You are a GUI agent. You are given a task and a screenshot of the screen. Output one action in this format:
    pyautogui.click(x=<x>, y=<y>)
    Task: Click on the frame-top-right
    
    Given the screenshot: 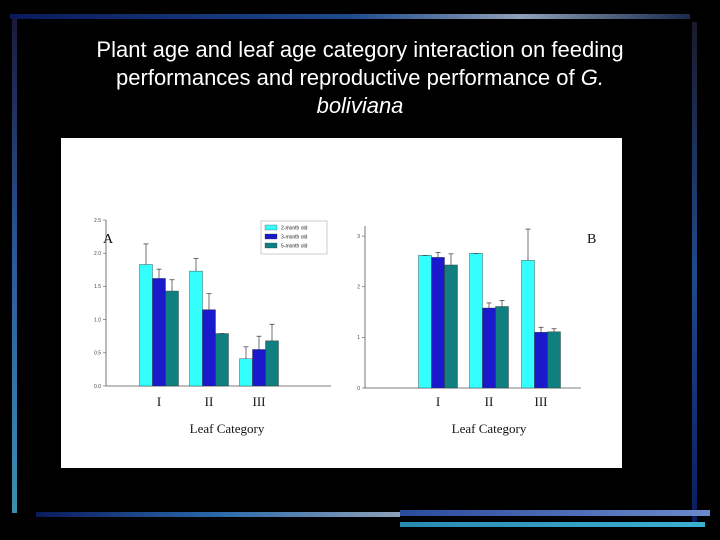 What is the action you would take?
    pyautogui.click(x=520, y=16)
    